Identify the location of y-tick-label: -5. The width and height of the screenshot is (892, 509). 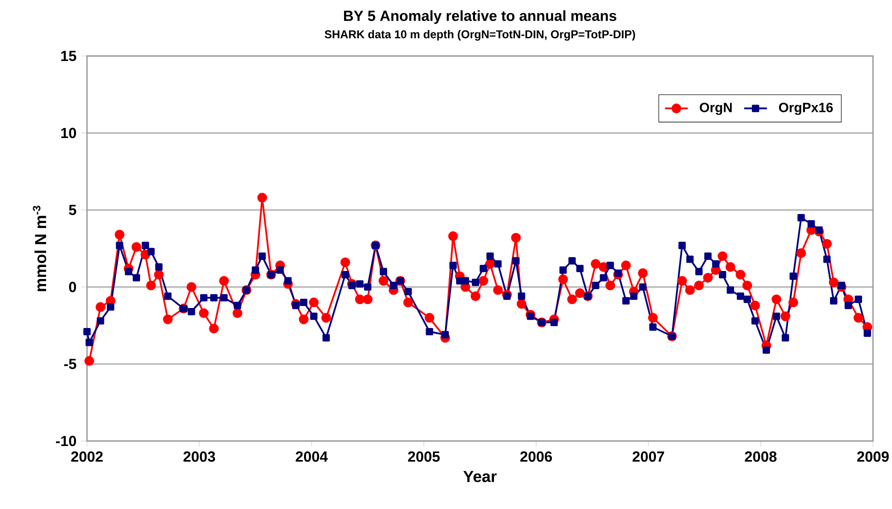
(70, 364).